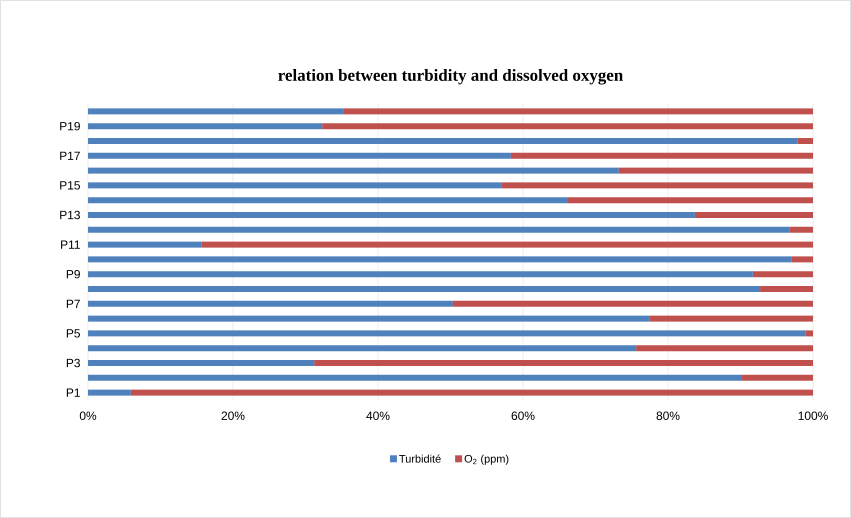 The image size is (851, 518). Describe the element at coordinates (420, 458) in the screenshot. I see `legend-label: Turbidité` at that location.